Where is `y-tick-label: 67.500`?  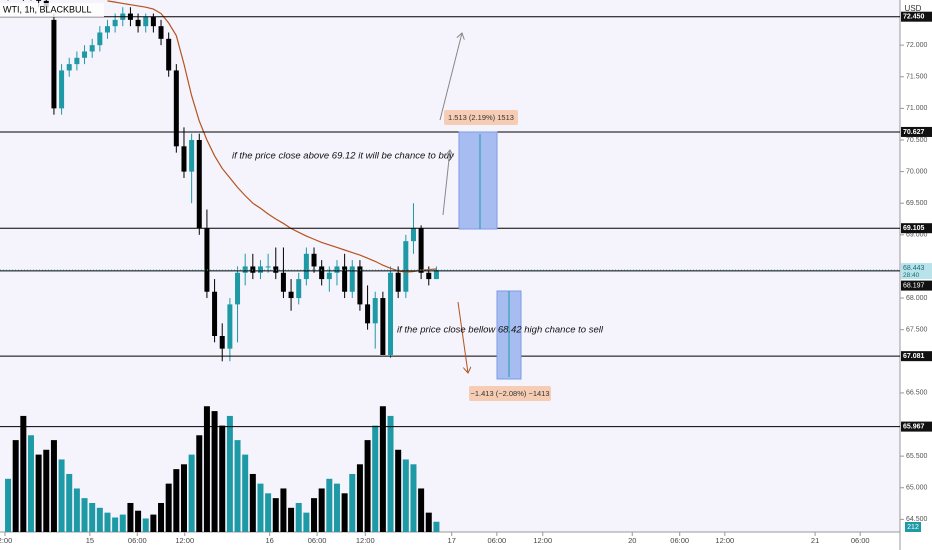 y-tick-label: 67.500 is located at coordinates (917, 330).